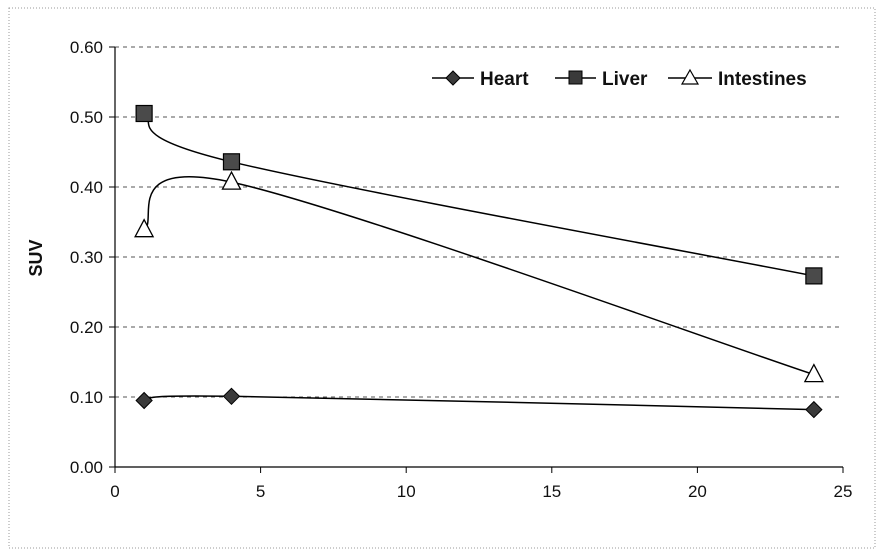 Image resolution: width=882 pixels, height=557 pixels. Describe the element at coordinates (697, 491) in the screenshot. I see `x-tick-label: 20` at that location.